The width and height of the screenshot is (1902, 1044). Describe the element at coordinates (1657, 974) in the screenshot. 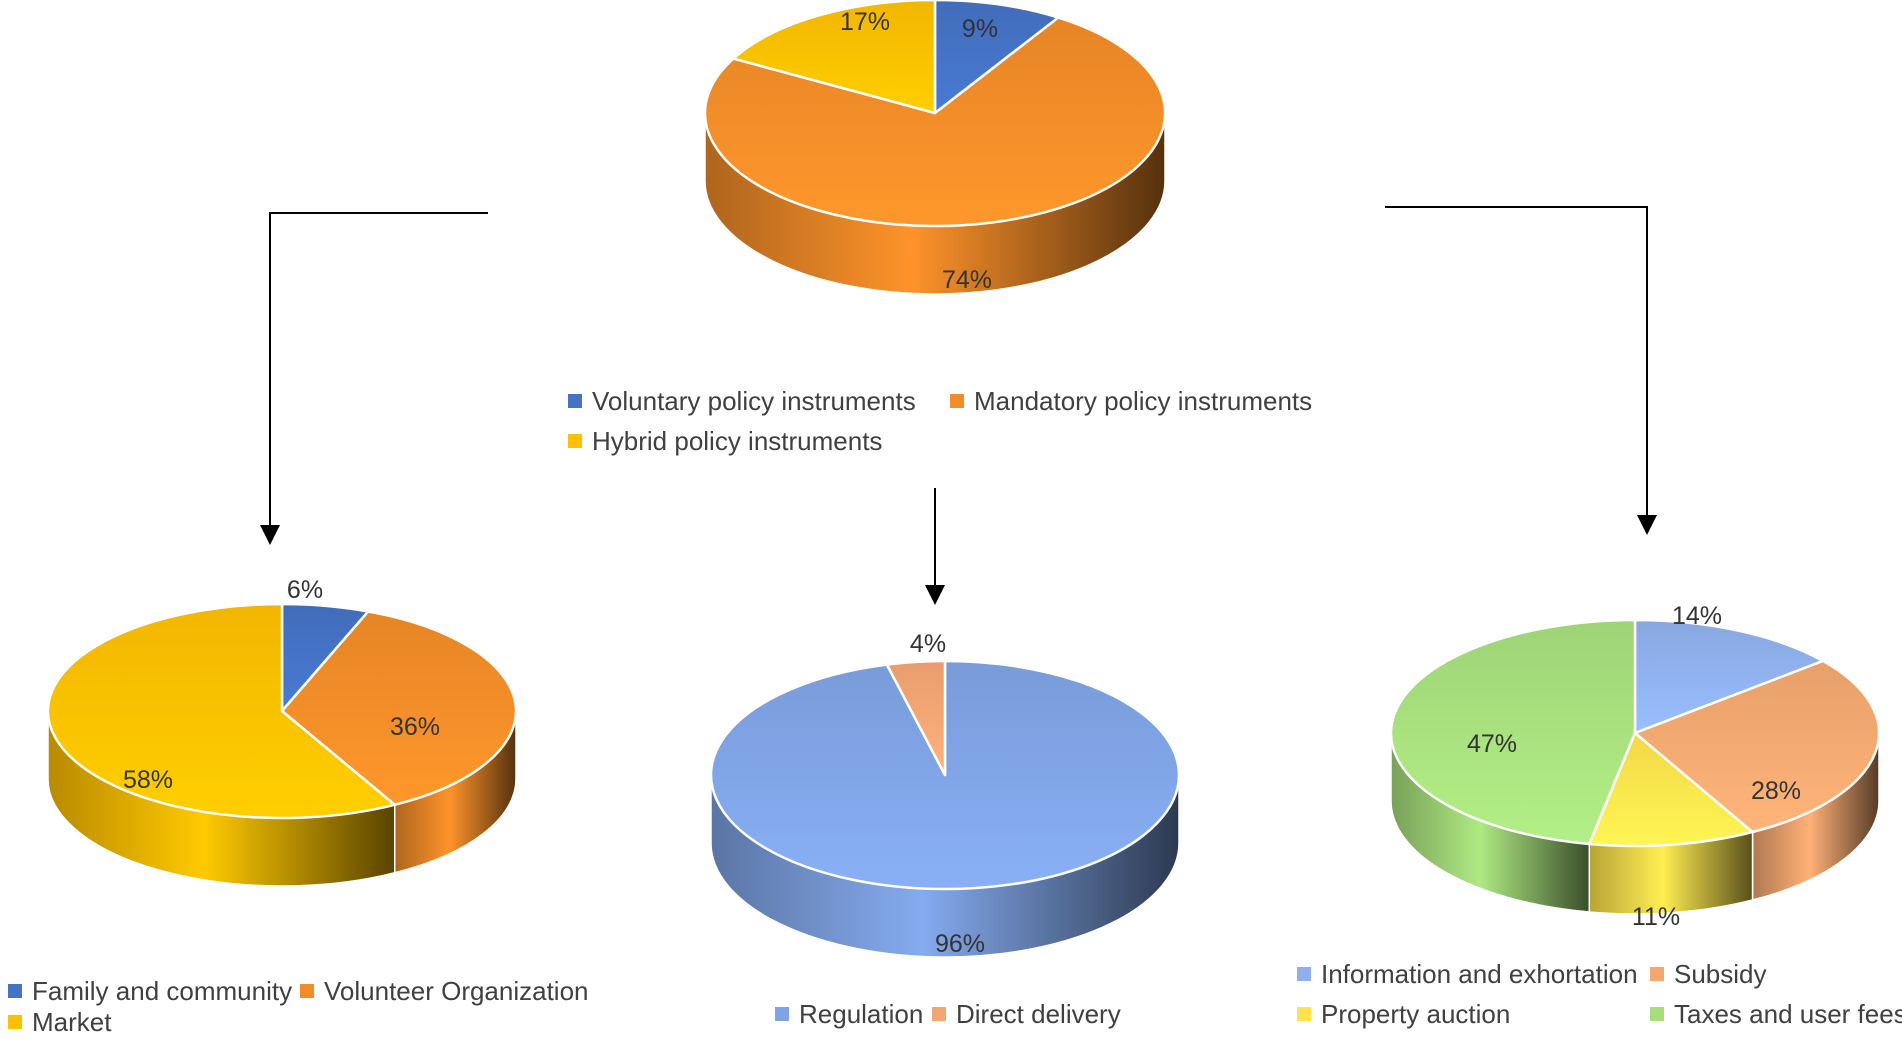

I see `legend-swatch-subsidy` at that location.